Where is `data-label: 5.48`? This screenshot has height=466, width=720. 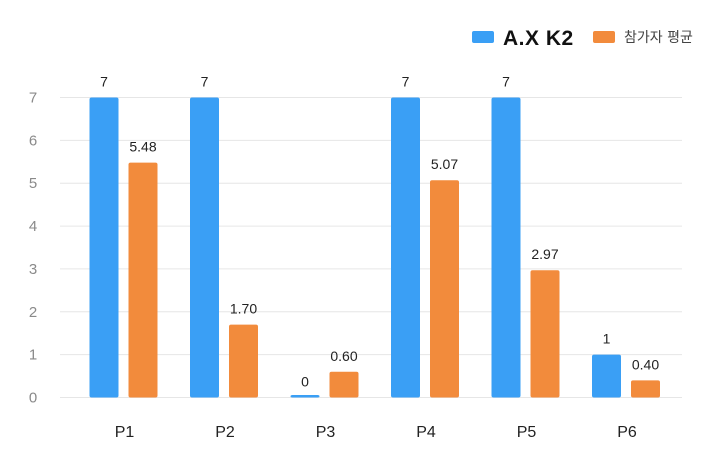
data-label: 5.48 is located at coordinates (142, 147).